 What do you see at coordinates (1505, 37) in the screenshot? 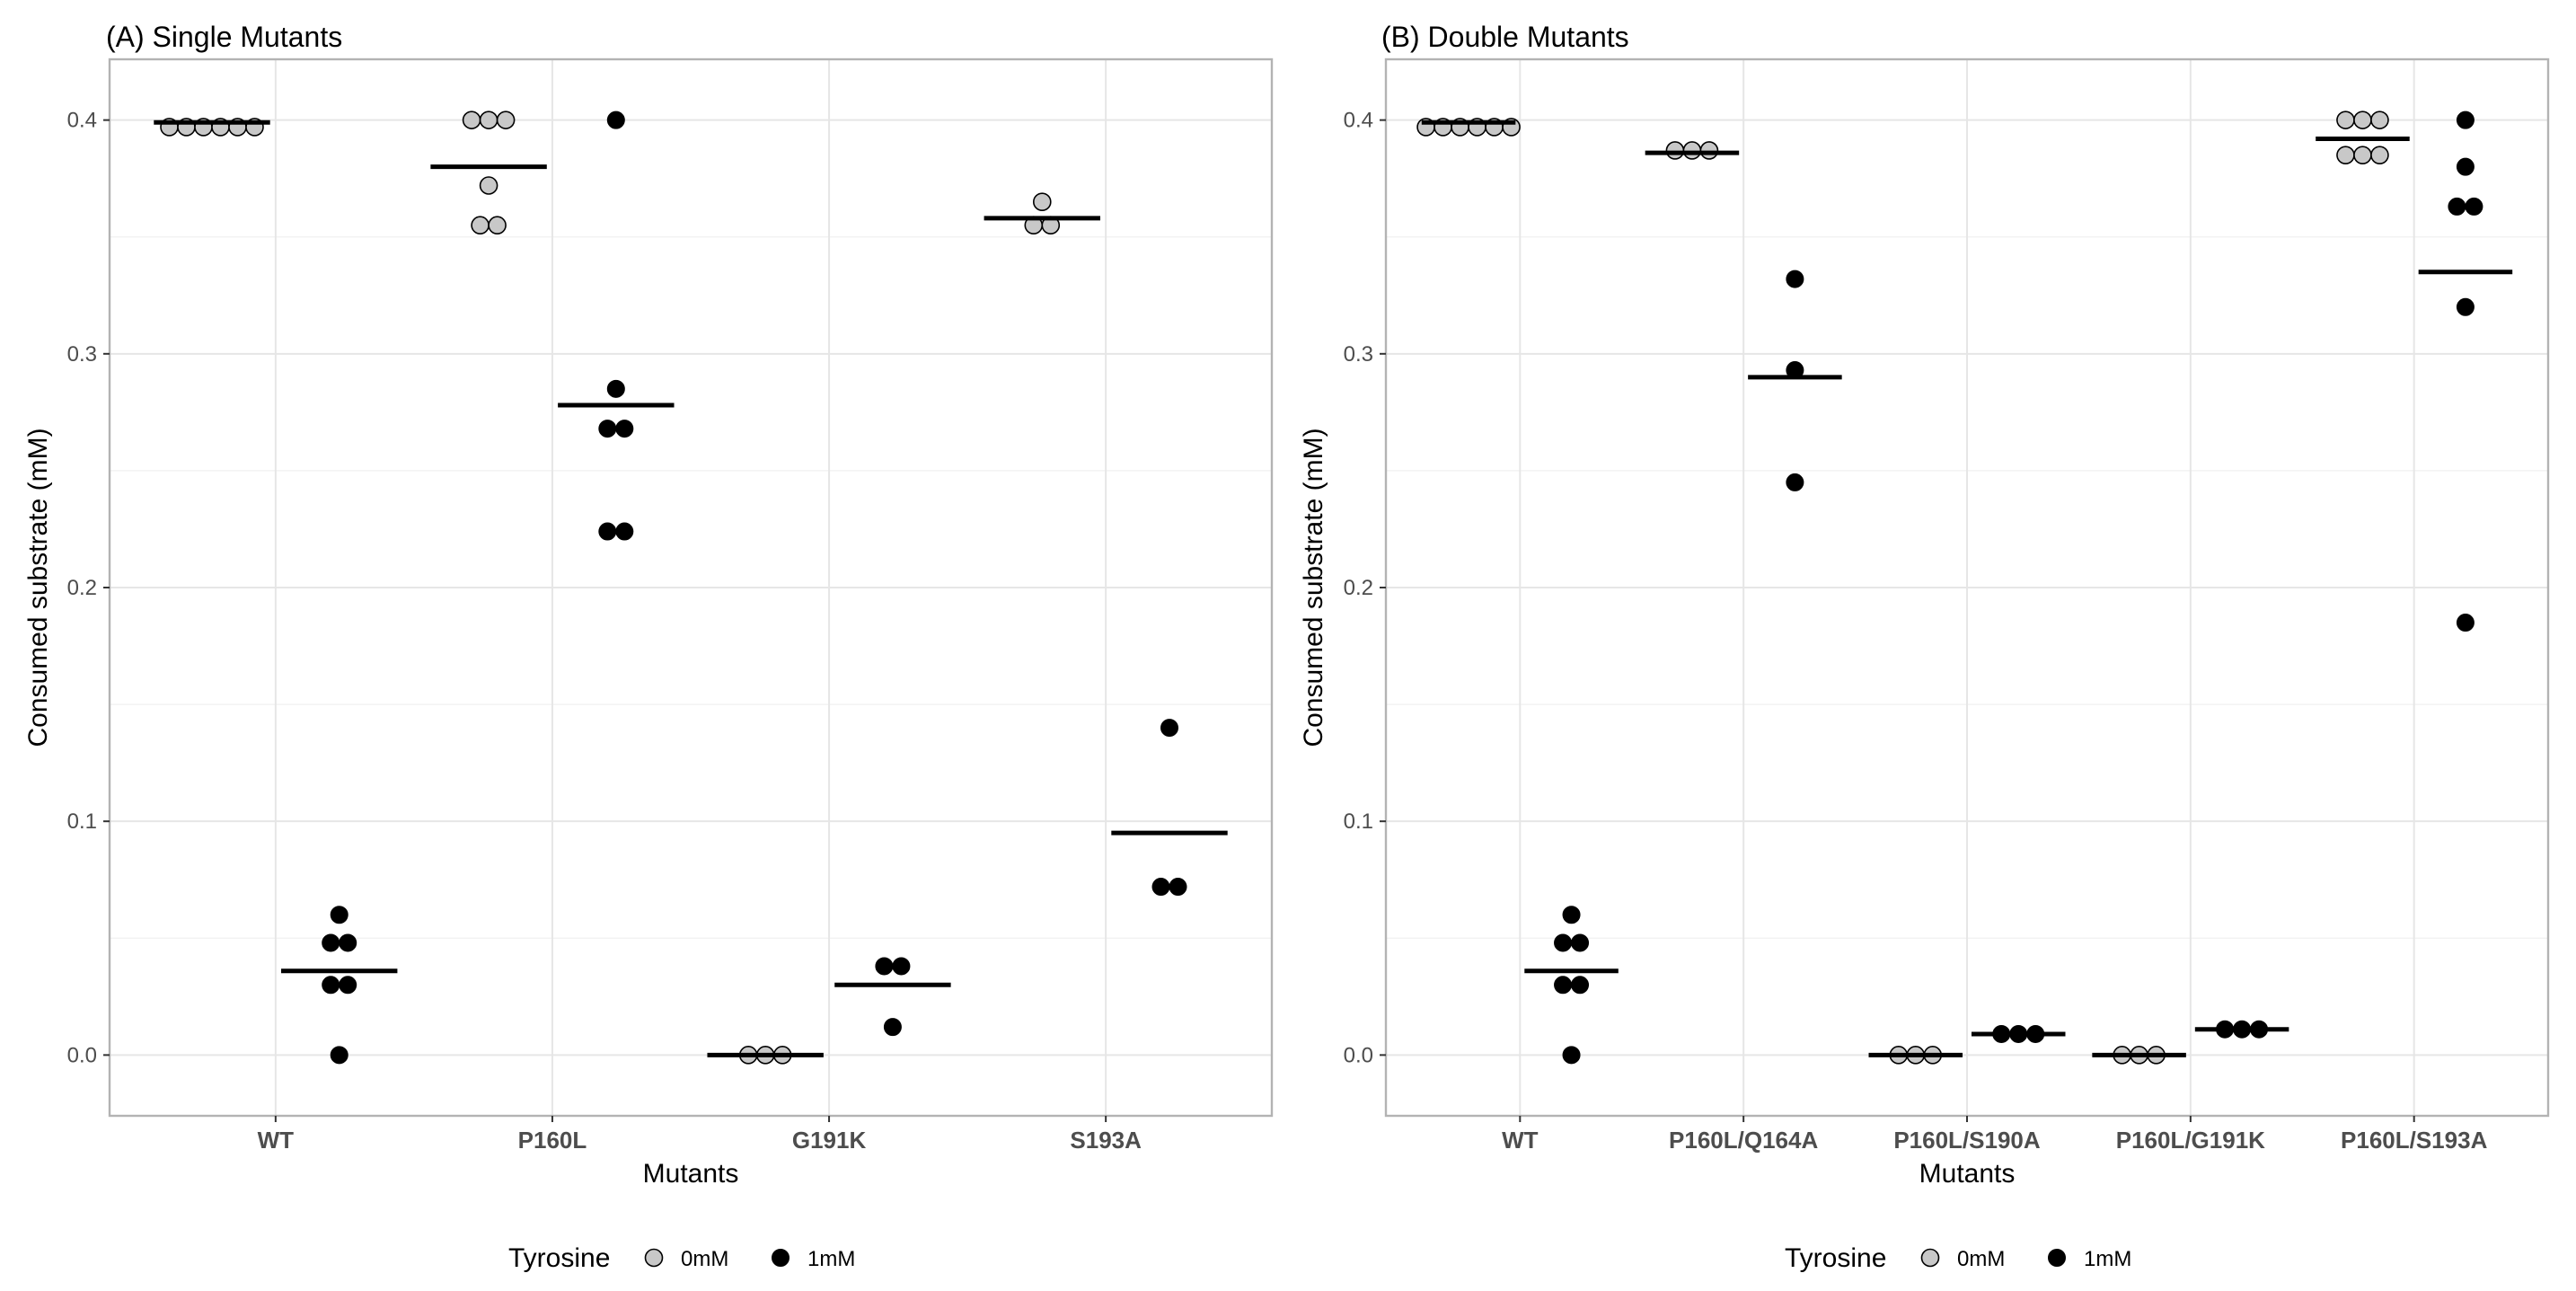
I see `panel-title: (B) Double Mutants` at bounding box center [1505, 37].